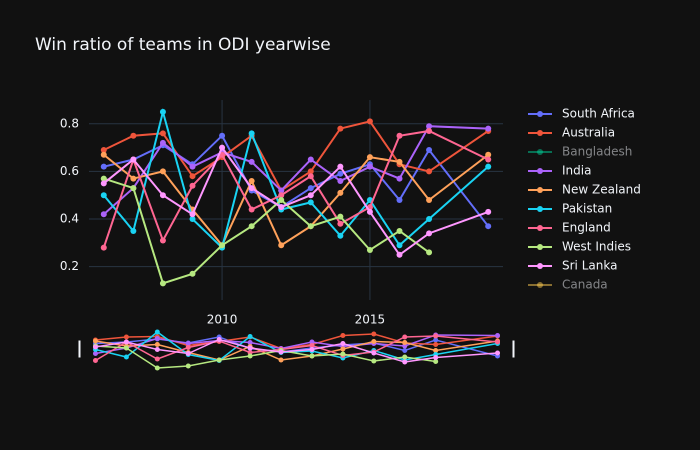 This screenshot has width=700, height=450. Describe the element at coordinates (585, 285) in the screenshot. I see `legend-label: Canada` at that location.